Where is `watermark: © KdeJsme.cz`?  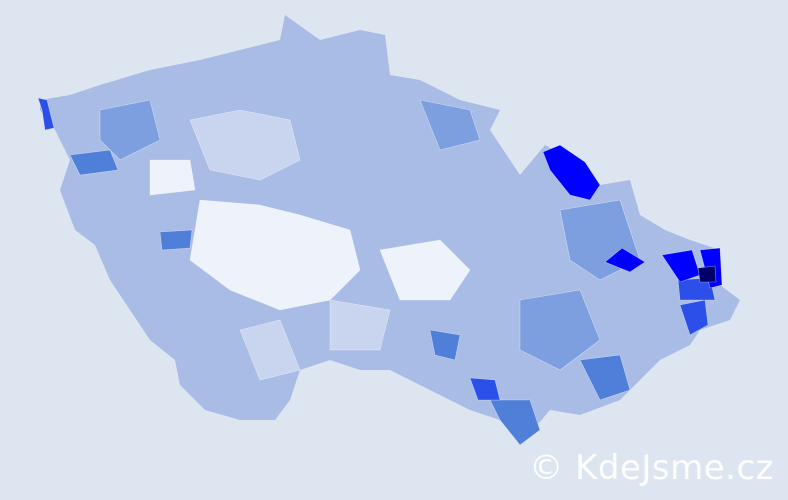 watermark: © KdeJsme.cz is located at coordinates (651, 468).